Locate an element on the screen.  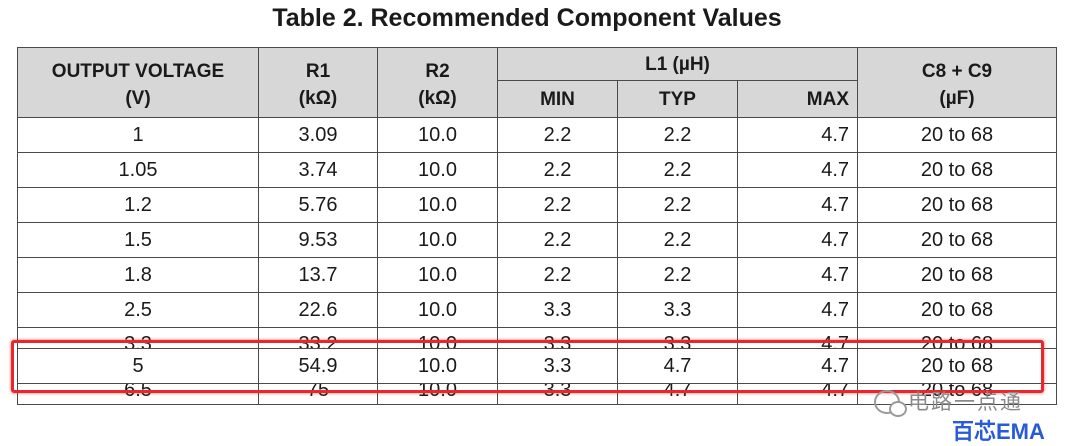
table-row-partially-hidden: 6.5 75 10.0 3.3 4.7 4.7 20 to 68 is located at coordinates (537, 394).